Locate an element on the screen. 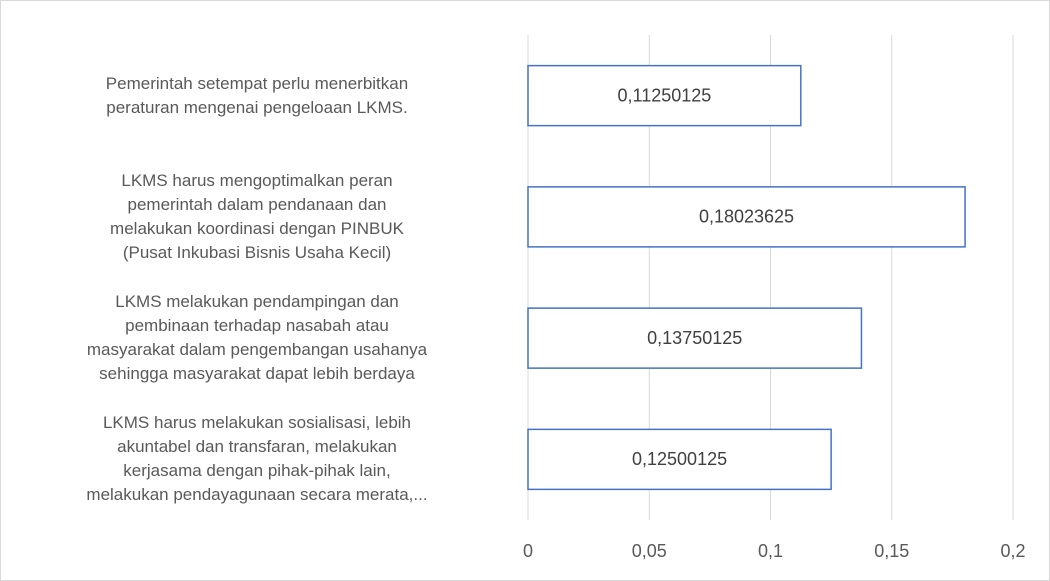 This screenshot has width=1050, height=581. data-label: 0,18023625 is located at coordinates (746, 217).